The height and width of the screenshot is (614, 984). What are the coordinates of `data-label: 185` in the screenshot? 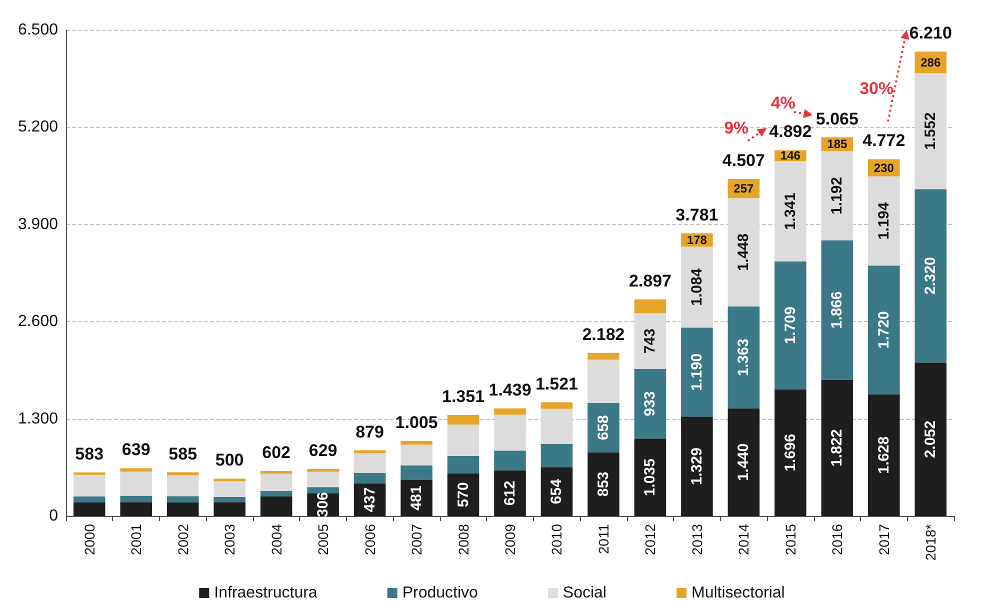 It's located at (837, 144).